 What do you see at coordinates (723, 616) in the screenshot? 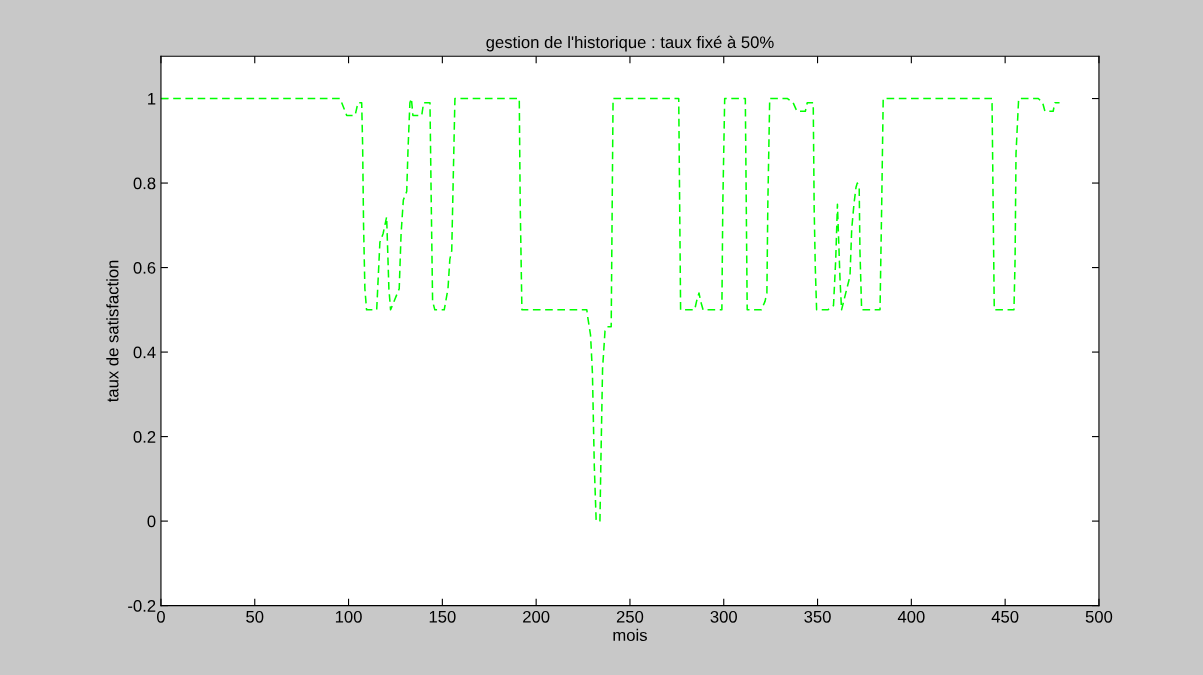
I see `x-tick-label: 300` at bounding box center [723, 616].